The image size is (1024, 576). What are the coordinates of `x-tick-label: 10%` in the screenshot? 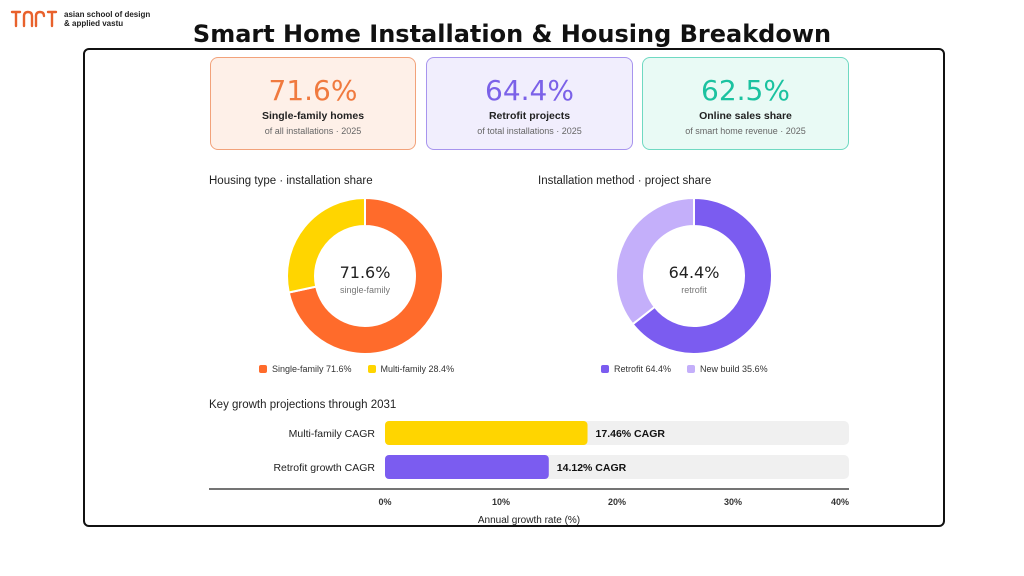 It's located at (501, 502).